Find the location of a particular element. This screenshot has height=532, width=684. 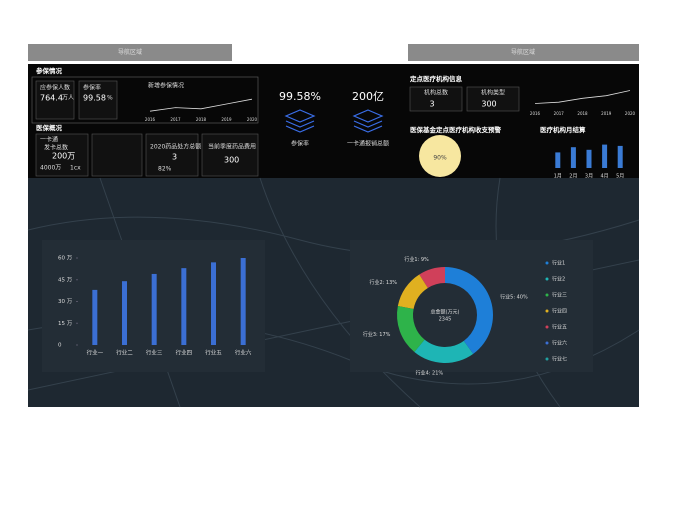

panel is located at coordinates (145, 100).